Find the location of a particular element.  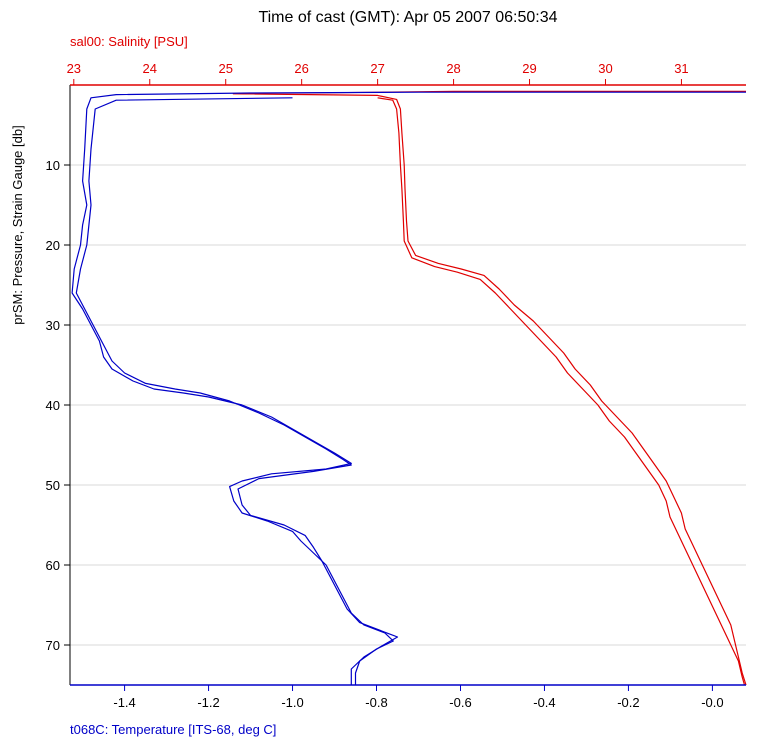

top-axis-title: sal00: Salinity [PSU] is located at coordinates (129, 41).